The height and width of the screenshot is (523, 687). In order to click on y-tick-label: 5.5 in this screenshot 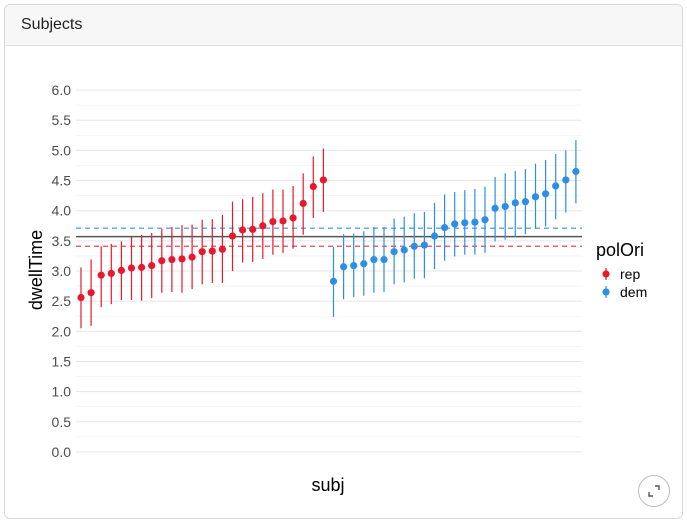, I will do `click(62, 120)`.